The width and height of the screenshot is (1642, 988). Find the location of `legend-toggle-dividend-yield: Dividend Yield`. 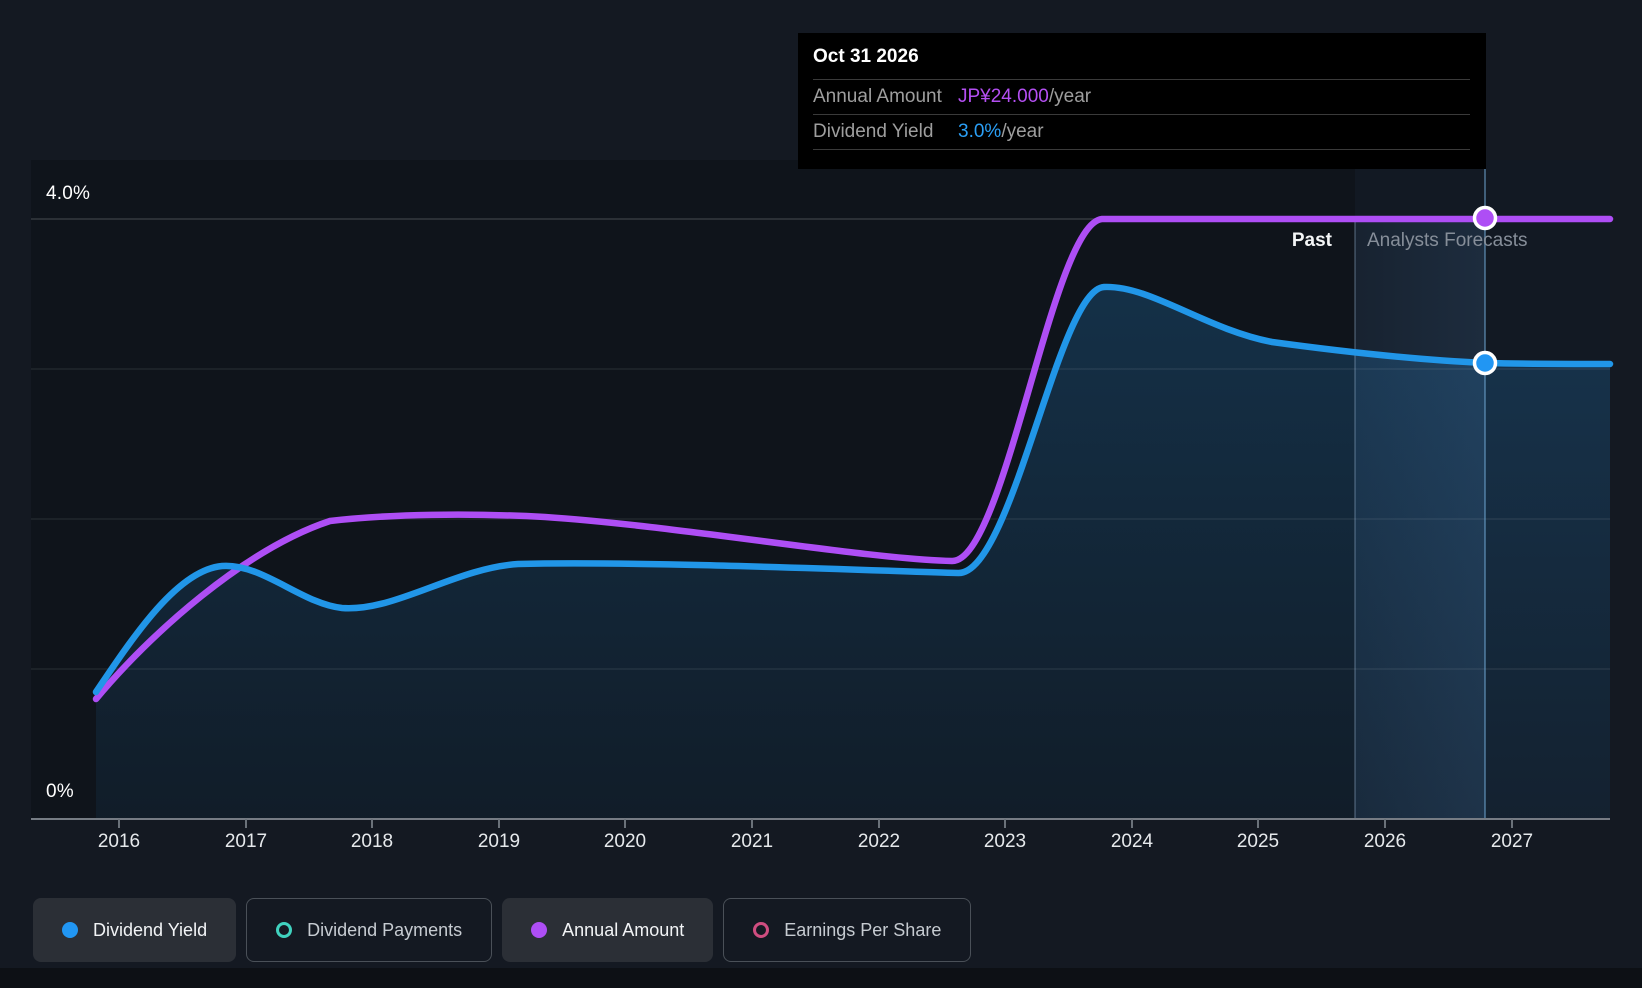

legend-toggle-dividend-yield: Dividend Yield is located at coordinates (135, 930).